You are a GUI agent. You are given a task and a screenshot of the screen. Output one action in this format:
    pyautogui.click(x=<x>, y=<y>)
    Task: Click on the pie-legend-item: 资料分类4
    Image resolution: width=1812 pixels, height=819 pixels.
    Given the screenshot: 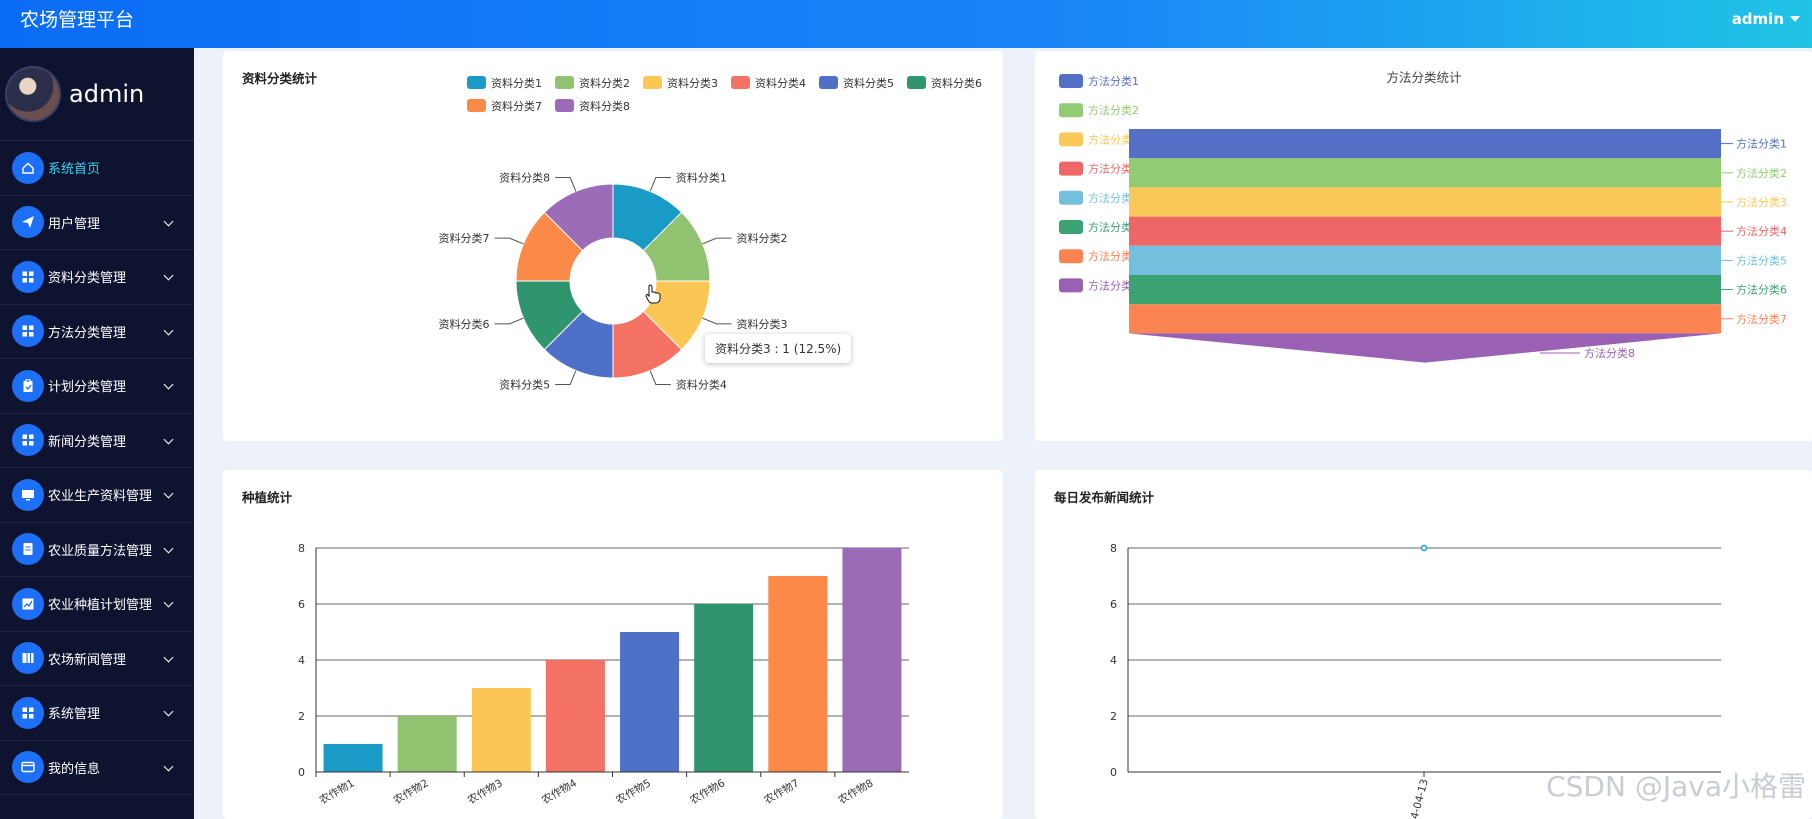 What is the action you would take?
    pyautogui.click(x=768, y=83)
    